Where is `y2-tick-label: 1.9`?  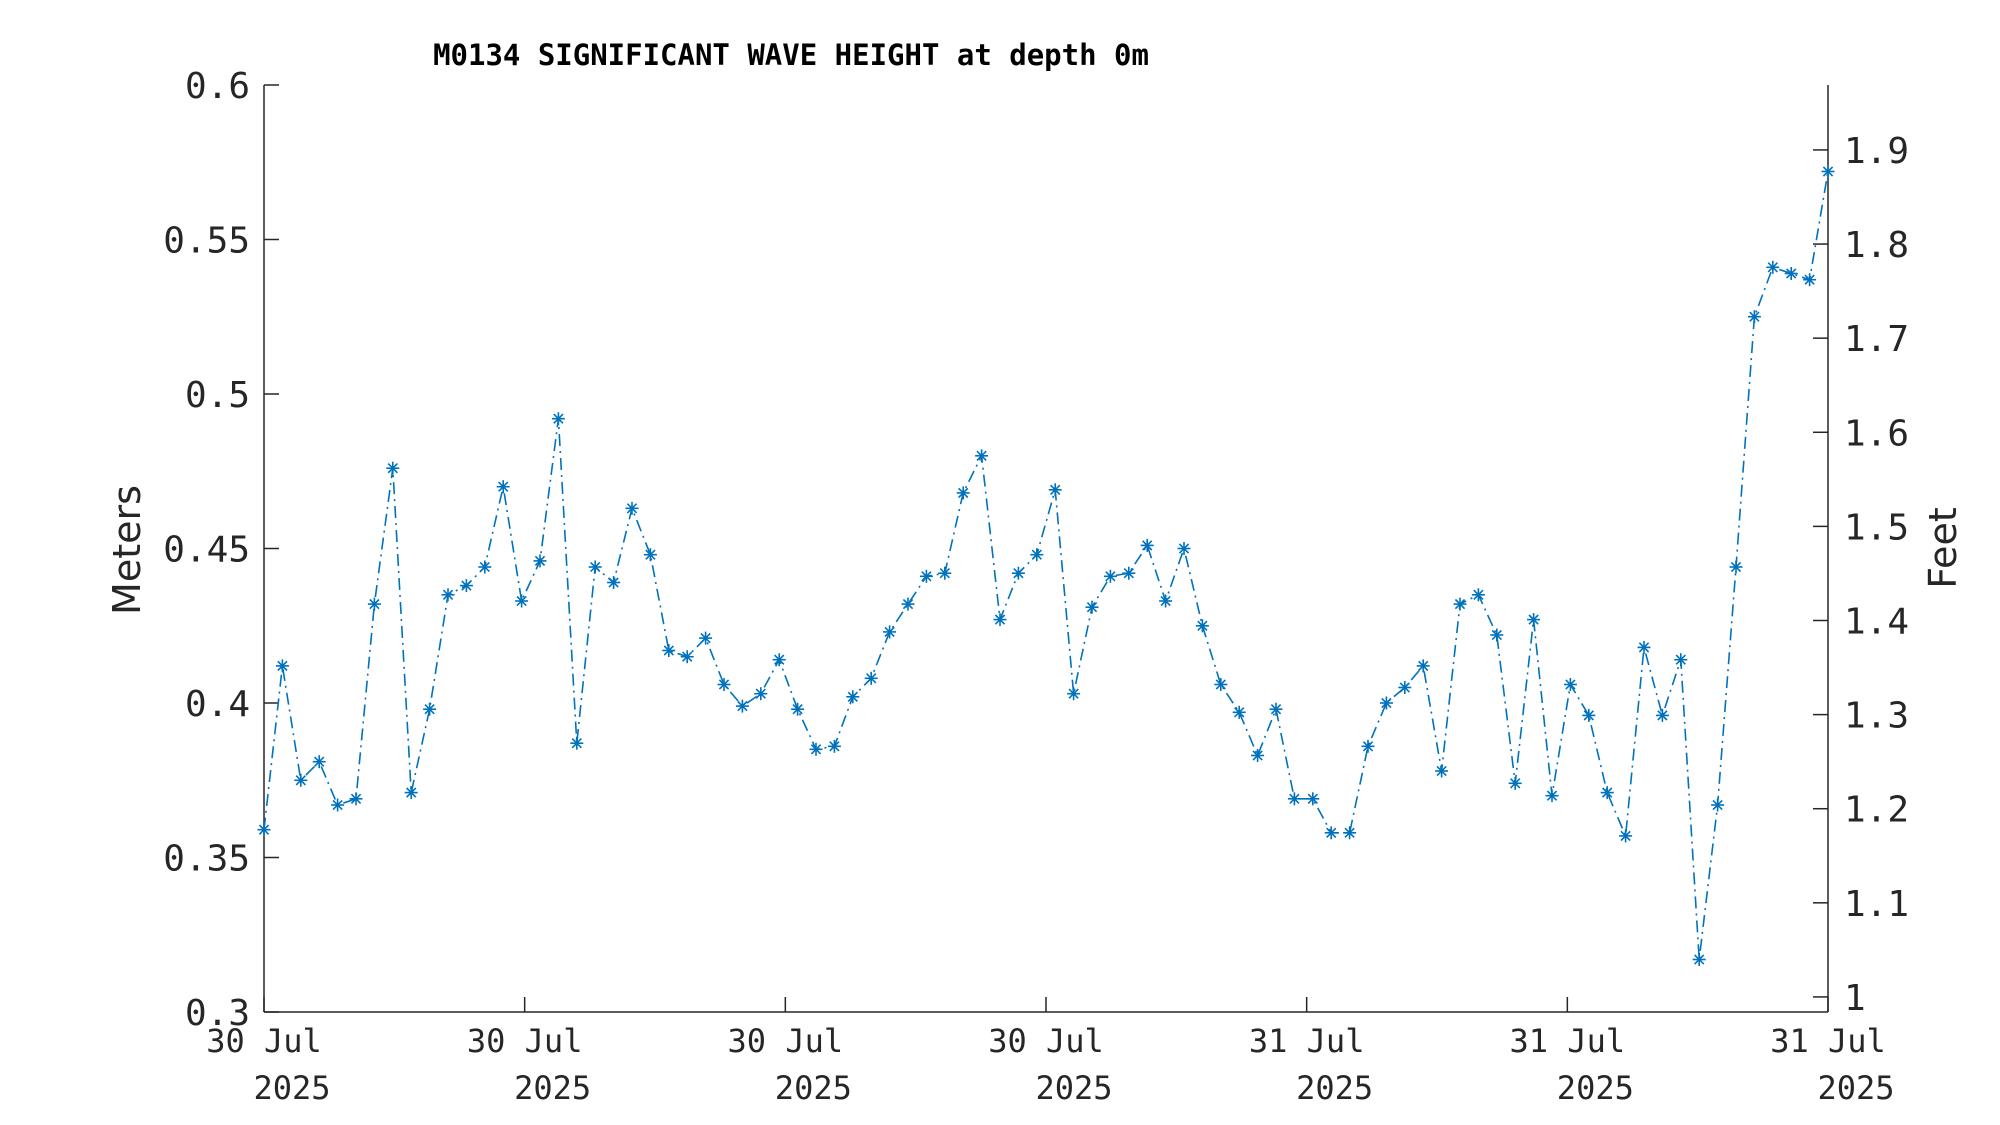 y2-tick-label: 1.9 is located at coordinates (1876, 151).